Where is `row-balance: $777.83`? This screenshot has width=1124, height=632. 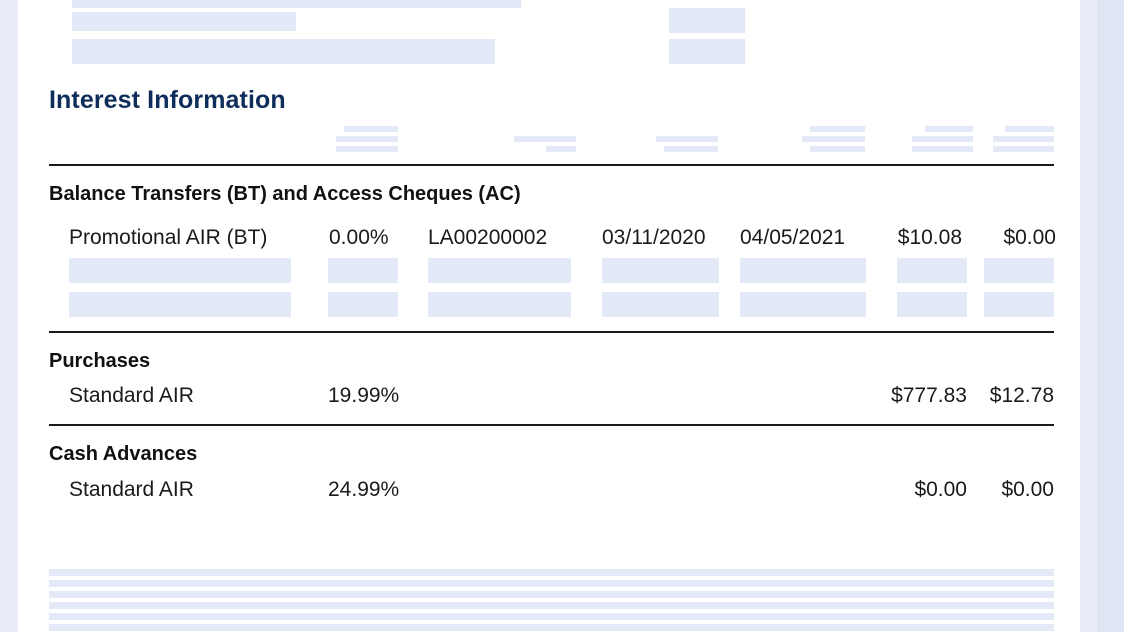
row-balance: $777.83 is located at coordinates (929, 395).